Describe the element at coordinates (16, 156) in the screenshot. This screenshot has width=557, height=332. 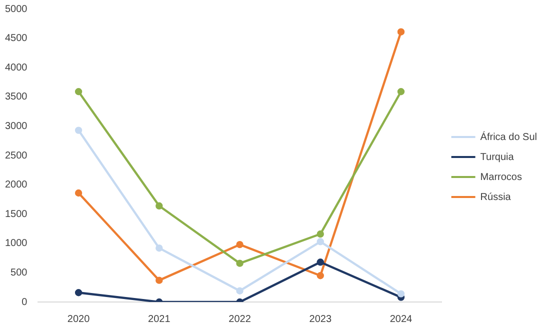
I see `y-tick-label: 2500` at that location.